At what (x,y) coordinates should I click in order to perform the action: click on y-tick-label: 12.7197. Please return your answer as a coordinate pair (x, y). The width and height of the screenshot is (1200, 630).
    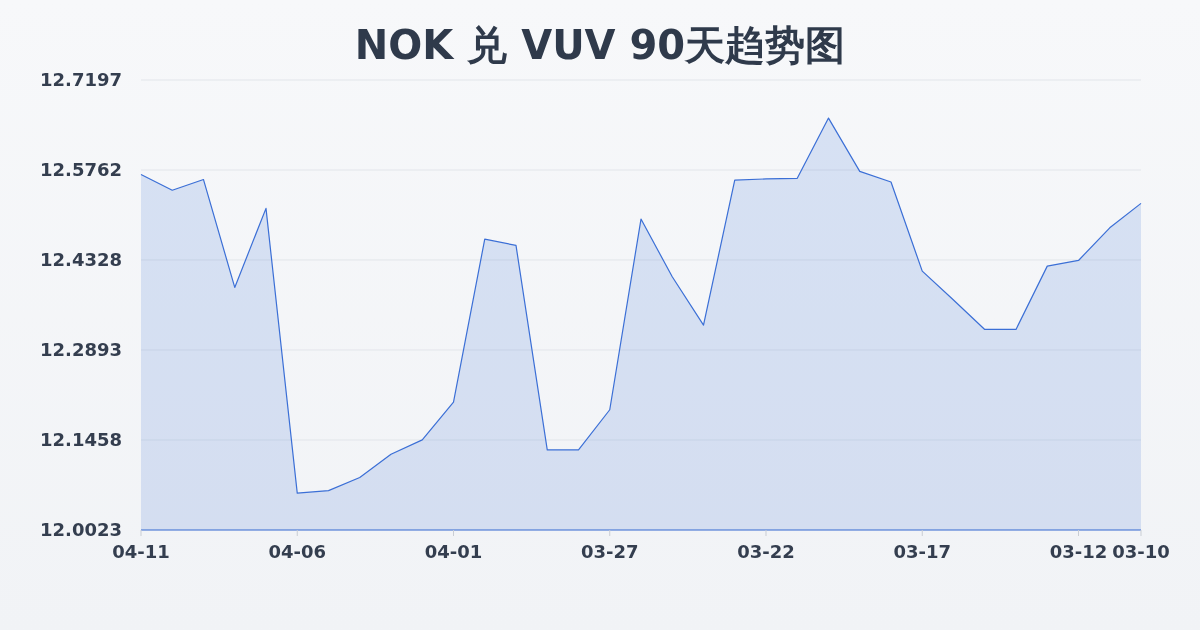
    Looking at the image, I should click on (81, 80).